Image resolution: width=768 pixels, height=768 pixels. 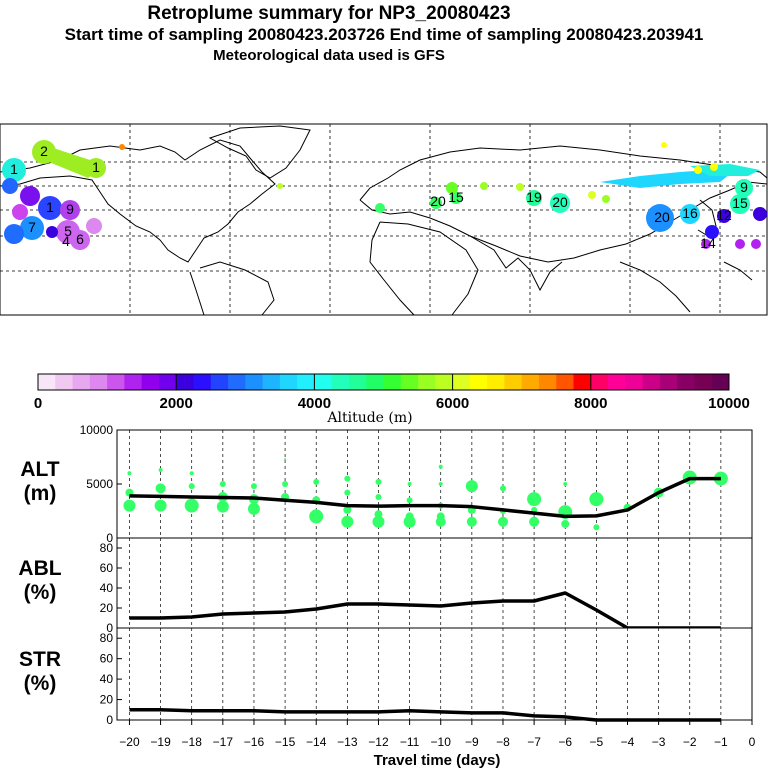 What do you see at coordinates (721, 742) in the screenshot?
I see `x-tick-label: −1` at bounding box center [721, 742].